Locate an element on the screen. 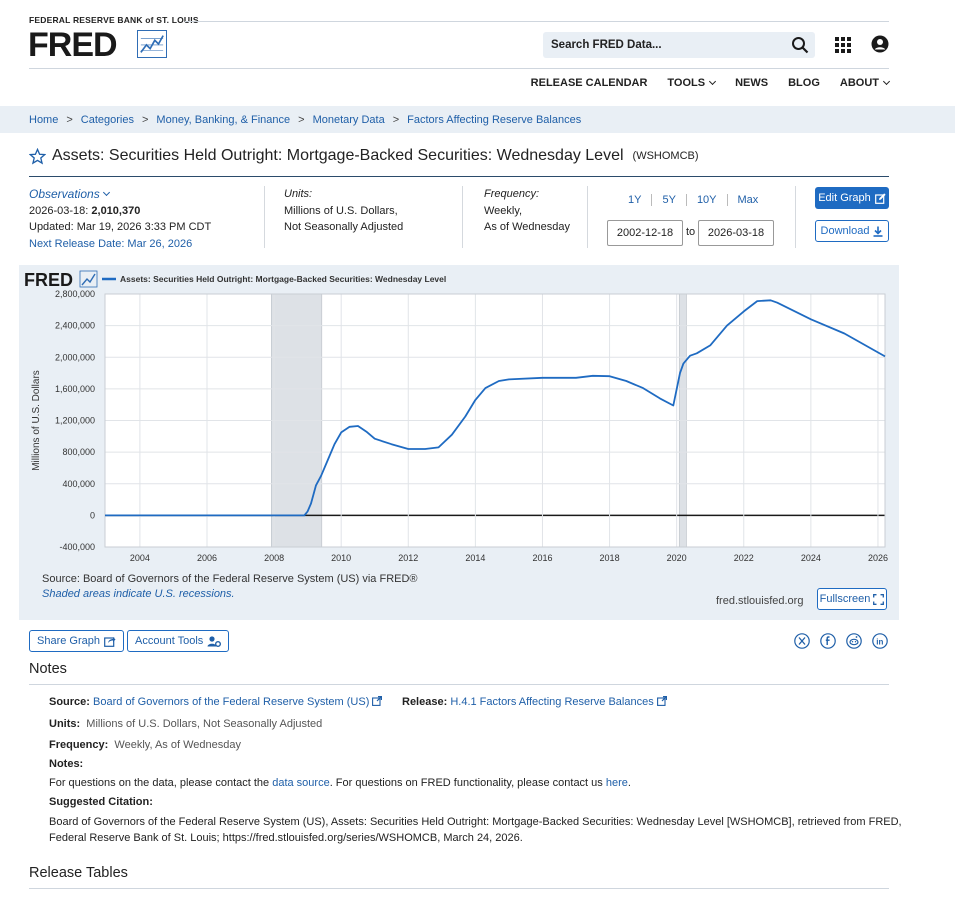 The image size is (955, 908). observations-dropdown: Observations is located at coordinates (120, 194).